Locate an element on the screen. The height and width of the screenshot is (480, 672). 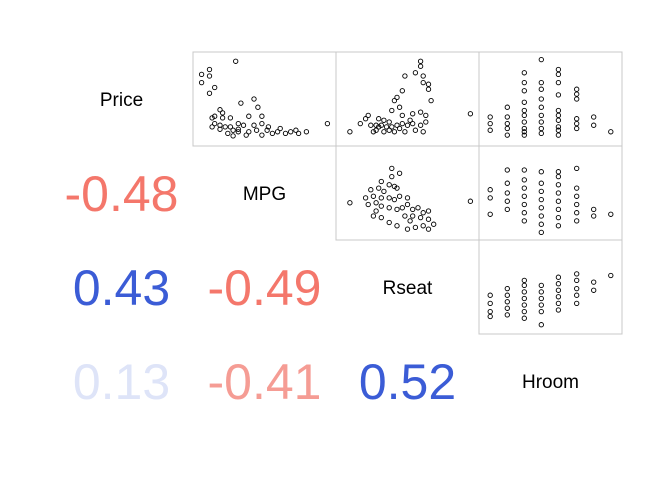
scatter-panel-mpg-vs-hroom is located at coordinates (550, 193).